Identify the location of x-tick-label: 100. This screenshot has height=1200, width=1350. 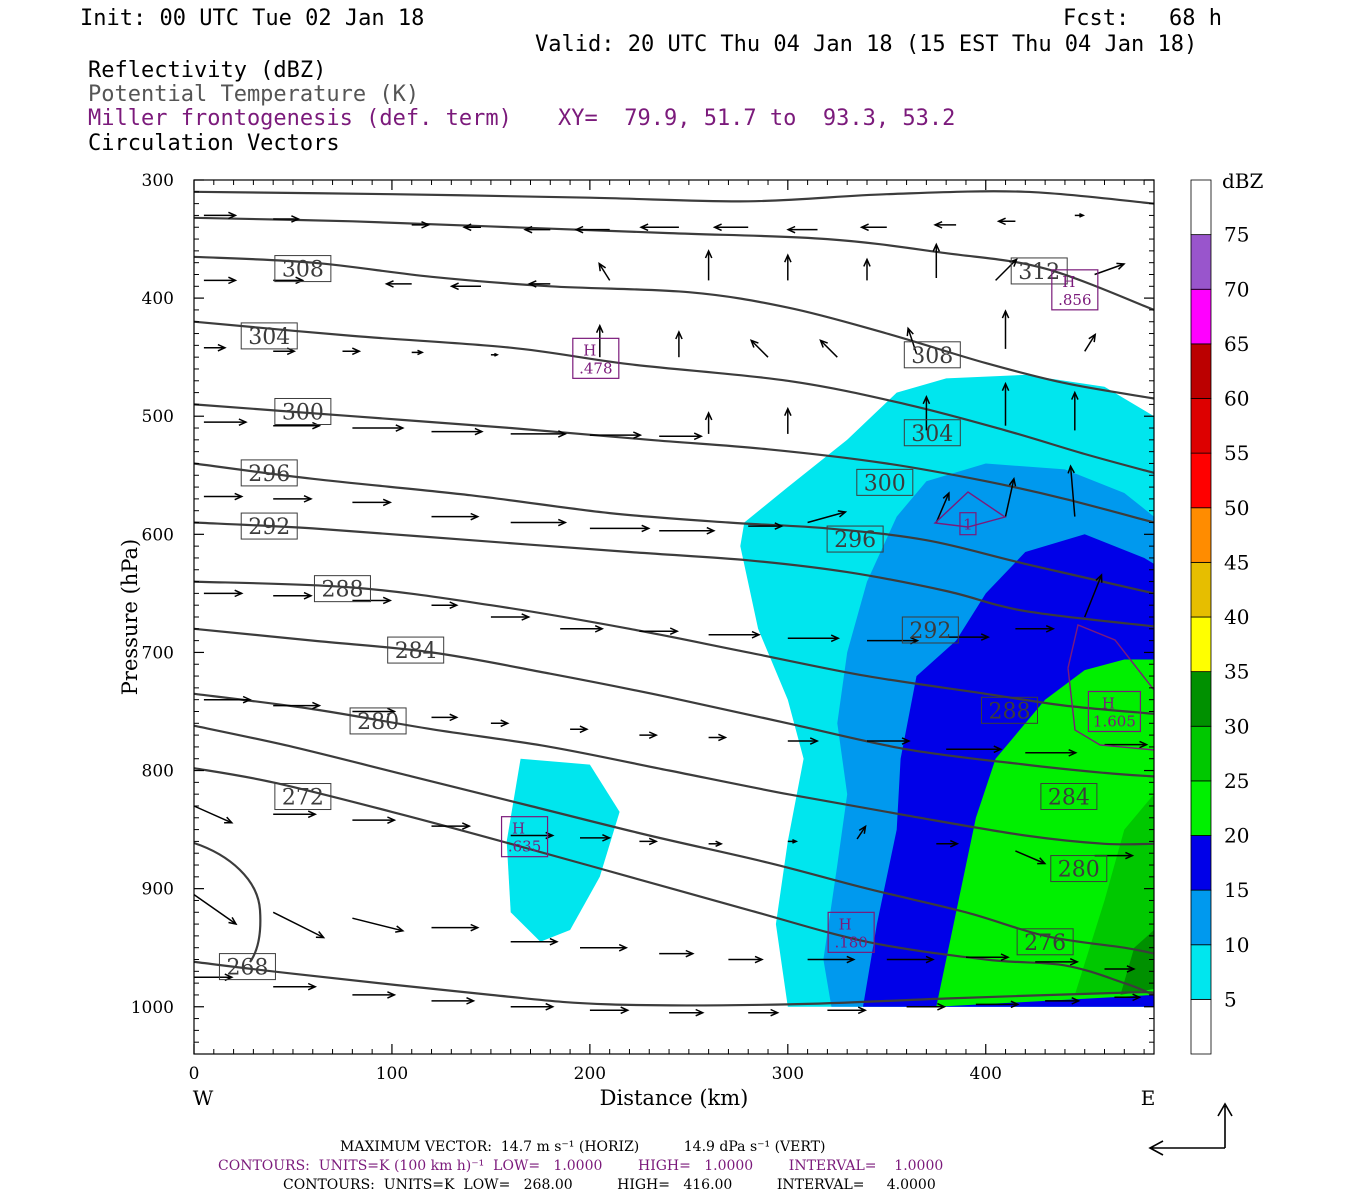
(392, 1074).